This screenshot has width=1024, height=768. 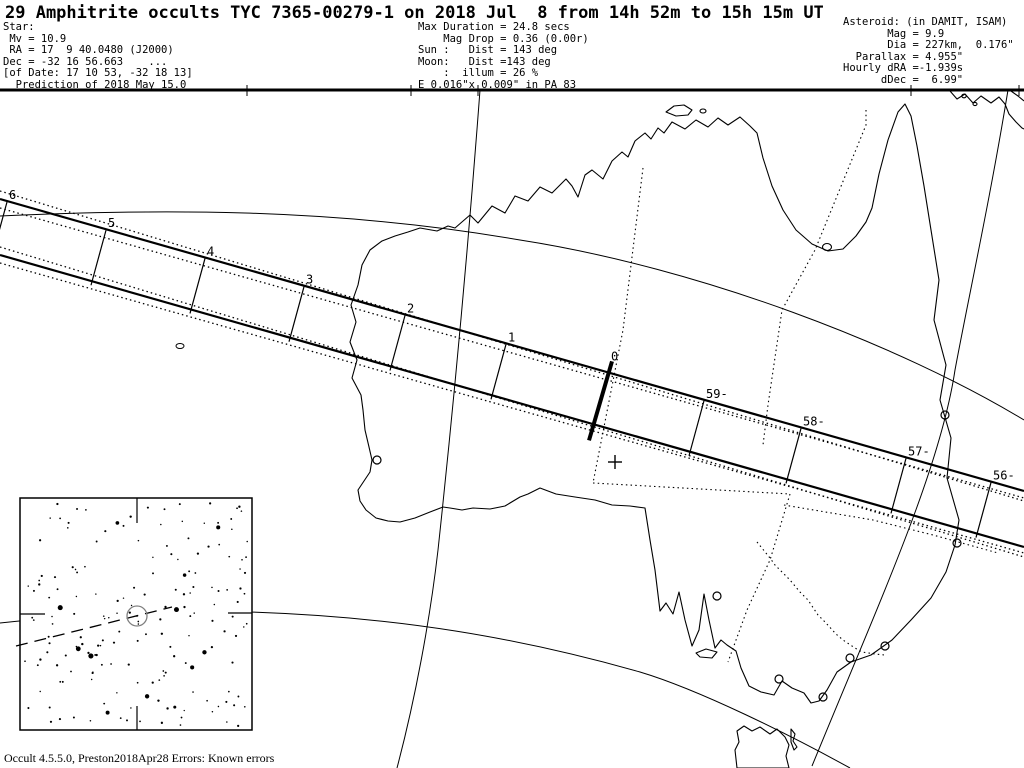 What do you see at coordinates (615, 462) in the screenshot?
I see `site-cross-marker` at bounding box center [615, 462].